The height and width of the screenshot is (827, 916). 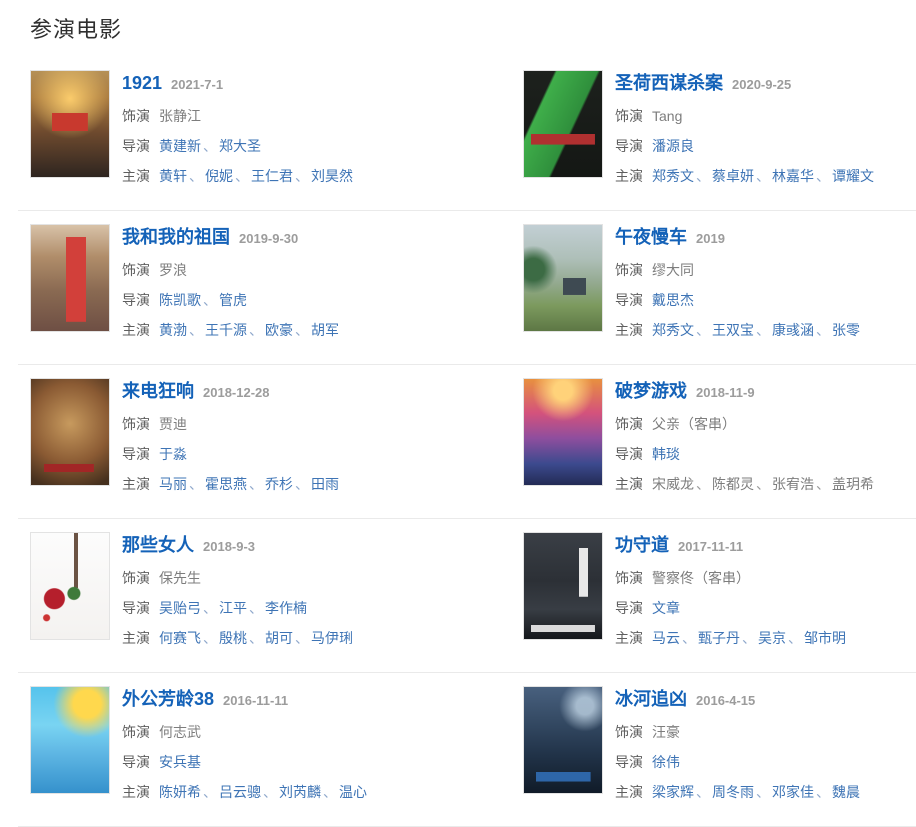 I want to click on person-link: 于淼, so click(x=173, y=454).